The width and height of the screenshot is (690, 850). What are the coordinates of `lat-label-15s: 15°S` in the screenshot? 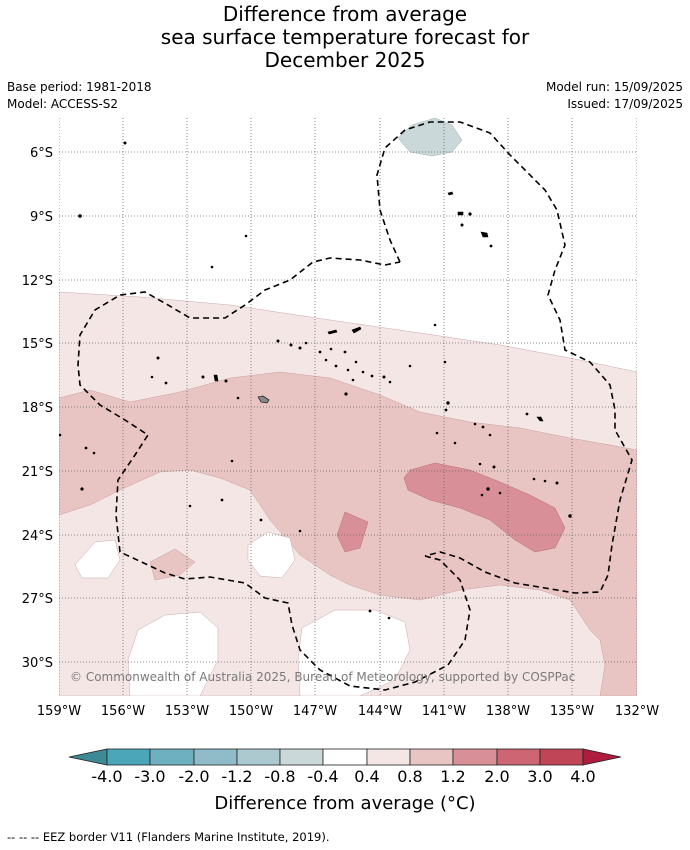 It's located at (37, 344).